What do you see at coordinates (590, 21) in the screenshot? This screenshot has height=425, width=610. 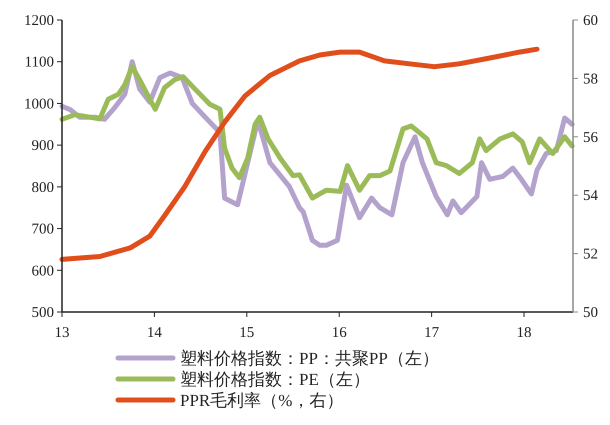 I see `y2-tick-label: 60` at bounding box center [590, 21].